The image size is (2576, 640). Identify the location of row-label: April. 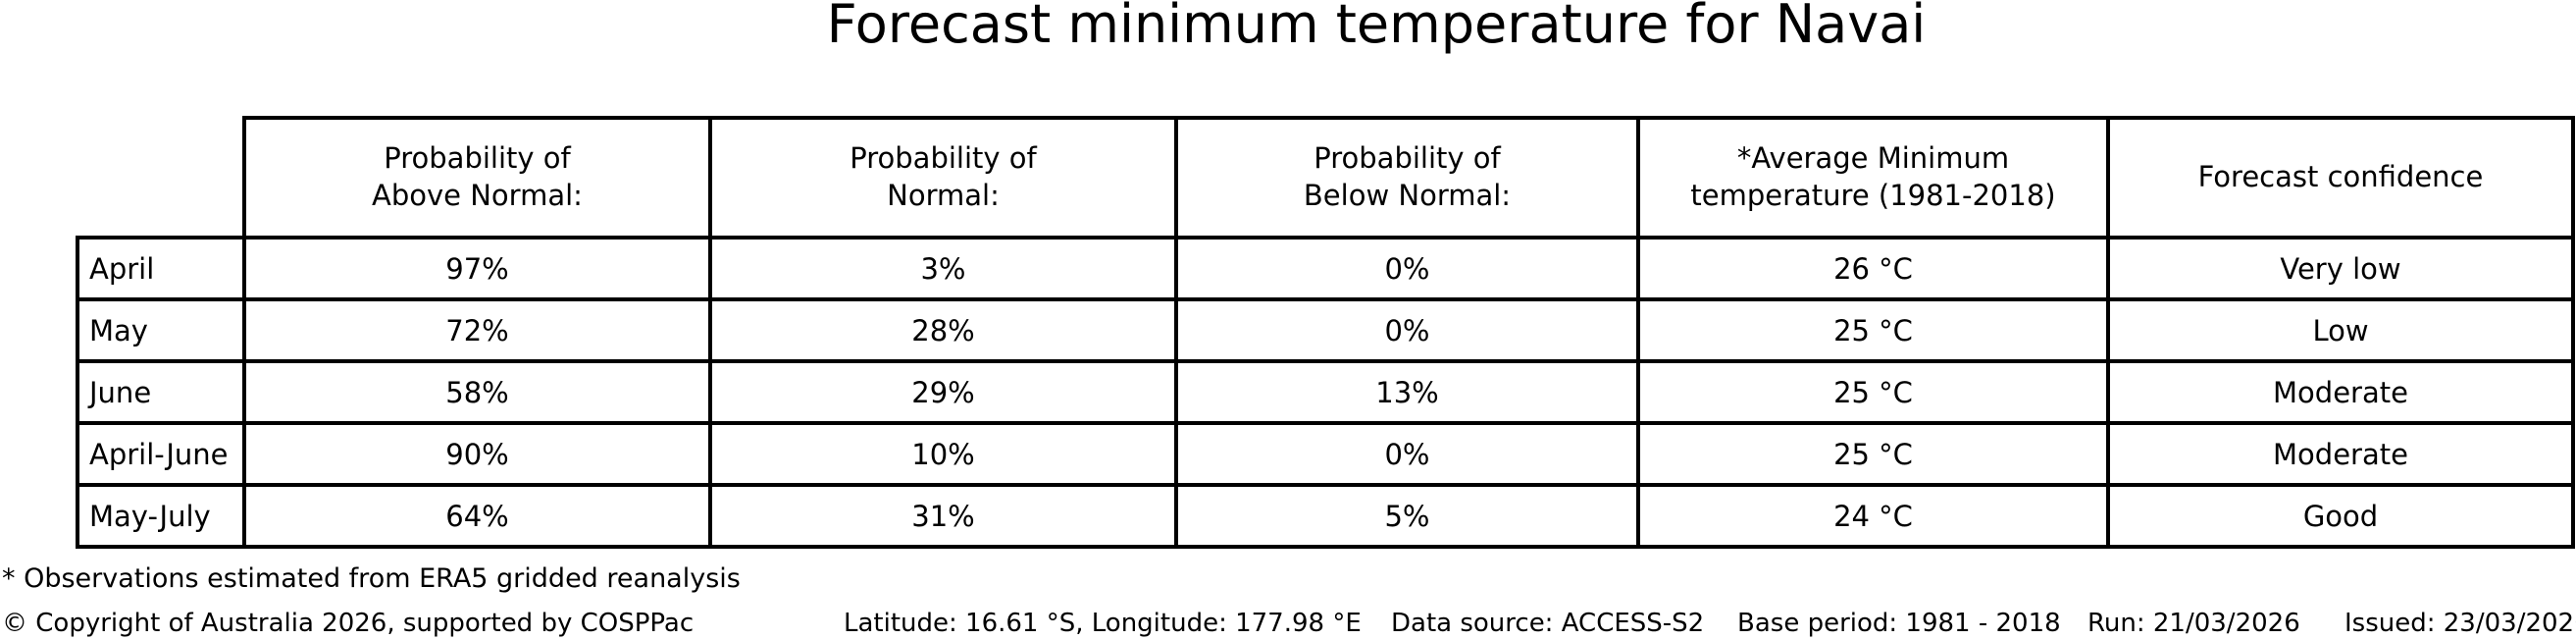
(161, 268).